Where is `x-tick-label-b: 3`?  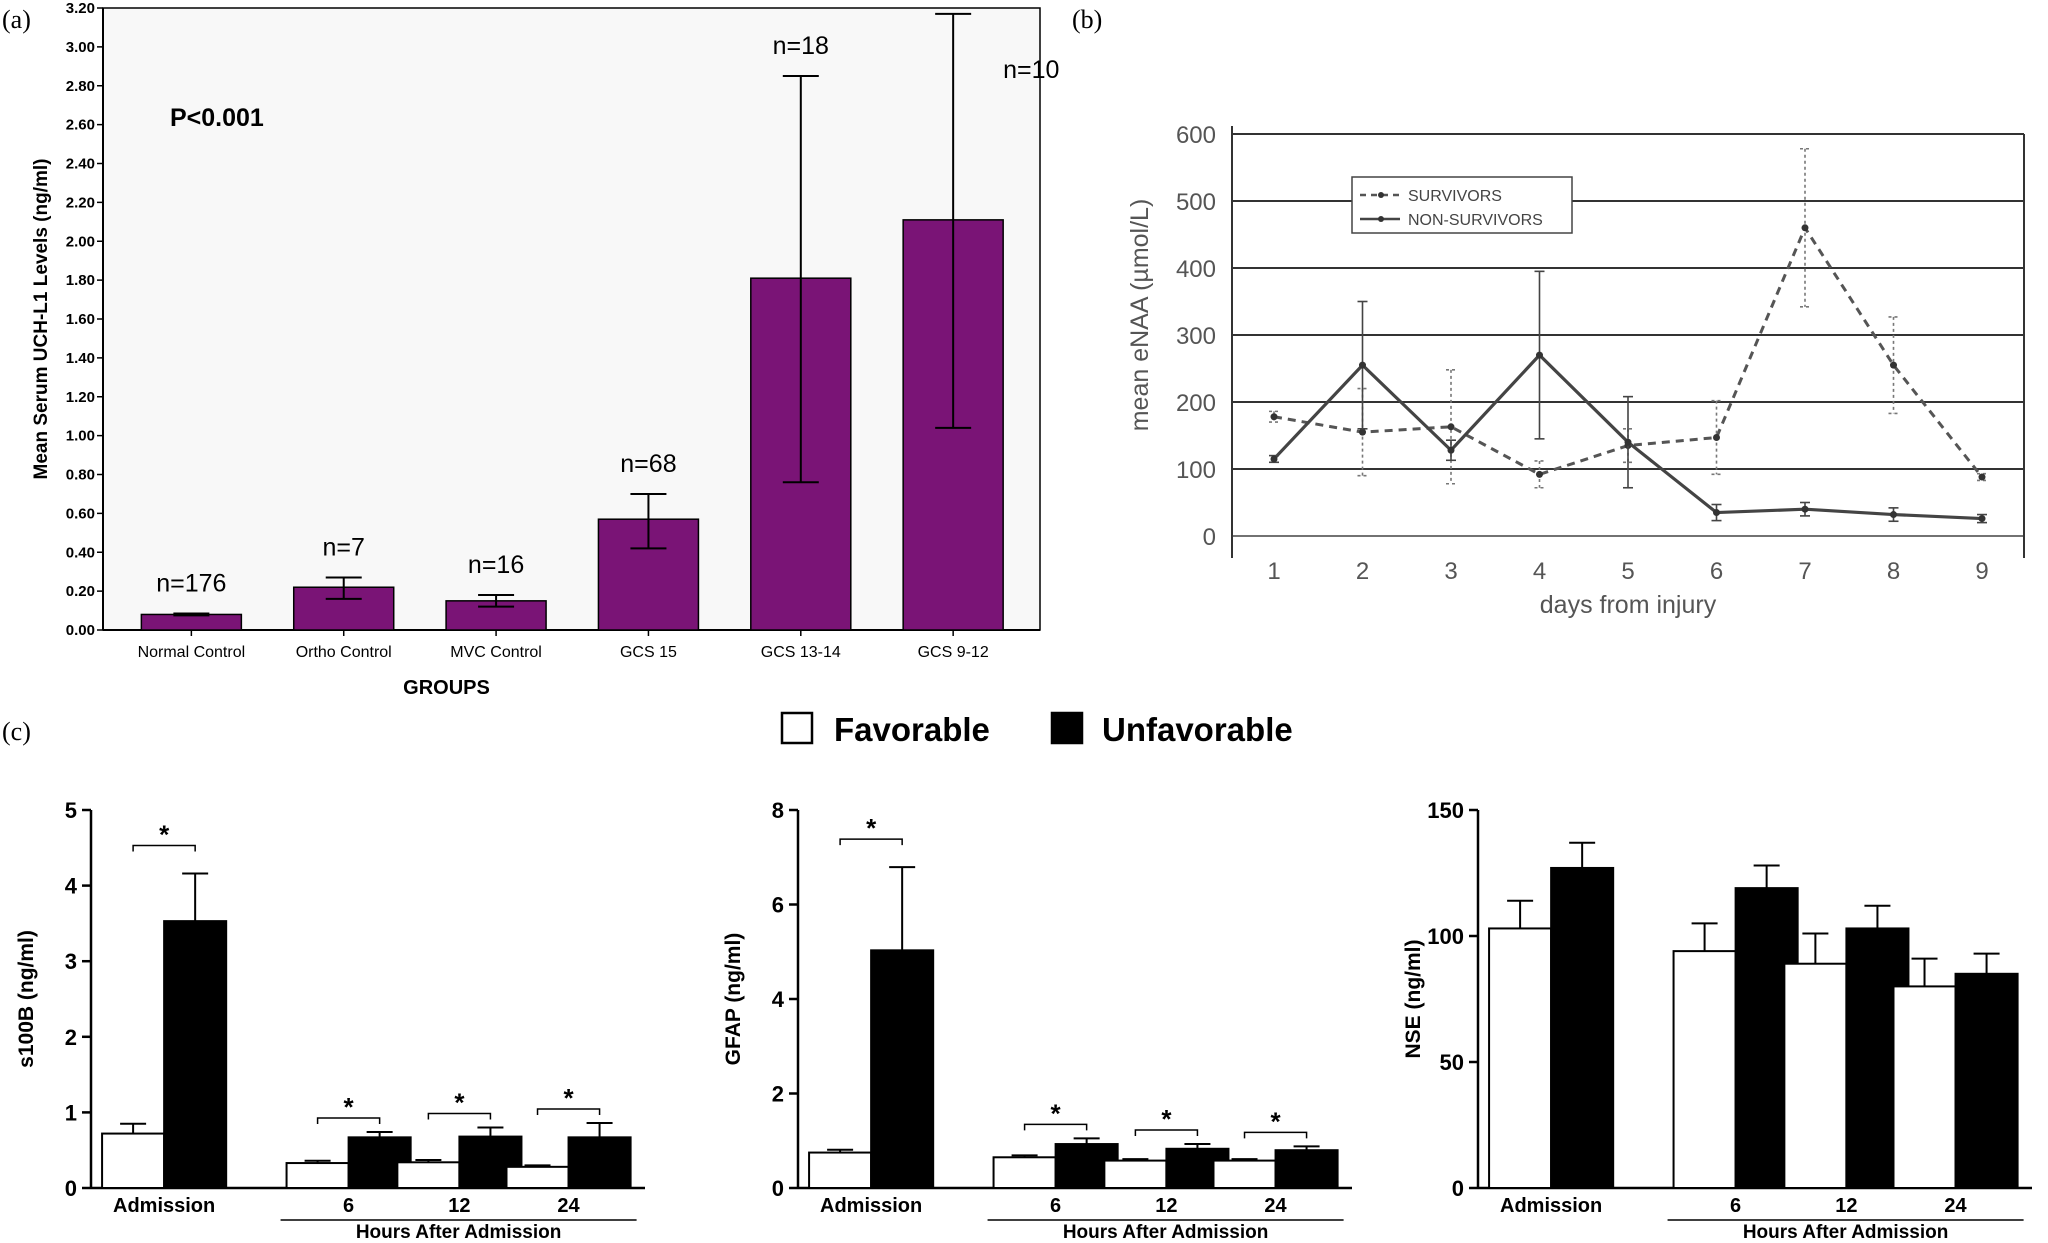
x-tick-label-b: 3 is located at coordinates (1450, 571).